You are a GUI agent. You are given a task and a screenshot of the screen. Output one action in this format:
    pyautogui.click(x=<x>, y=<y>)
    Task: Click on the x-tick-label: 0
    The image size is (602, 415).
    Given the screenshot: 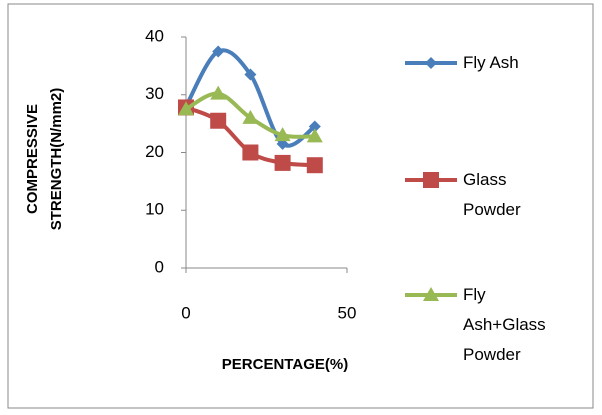 What is the action you would take?
    pyautogui.click(x=185, y=312)
    